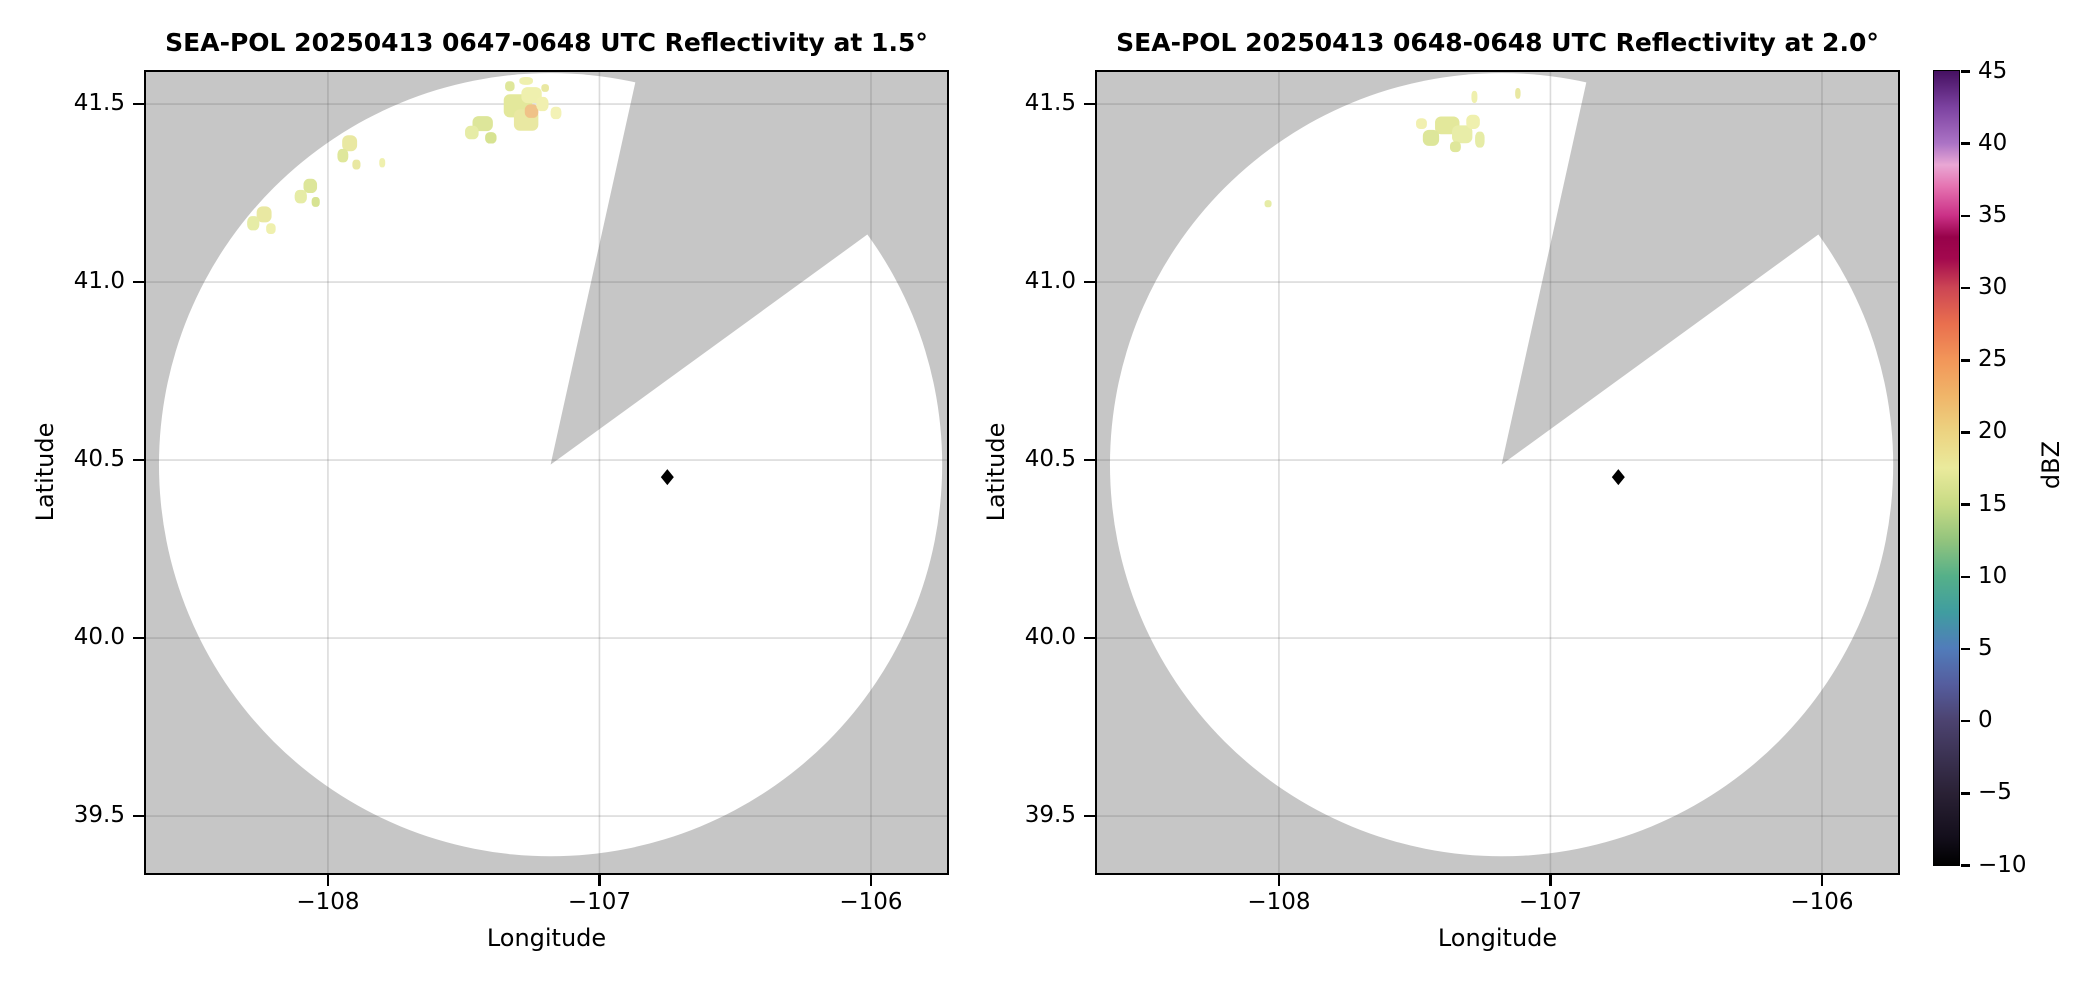  What do you see at coordinates (1985, 647) in the screenshot?
I see `colorbar-tick-label: 5` at bounding box center [1985, 647].